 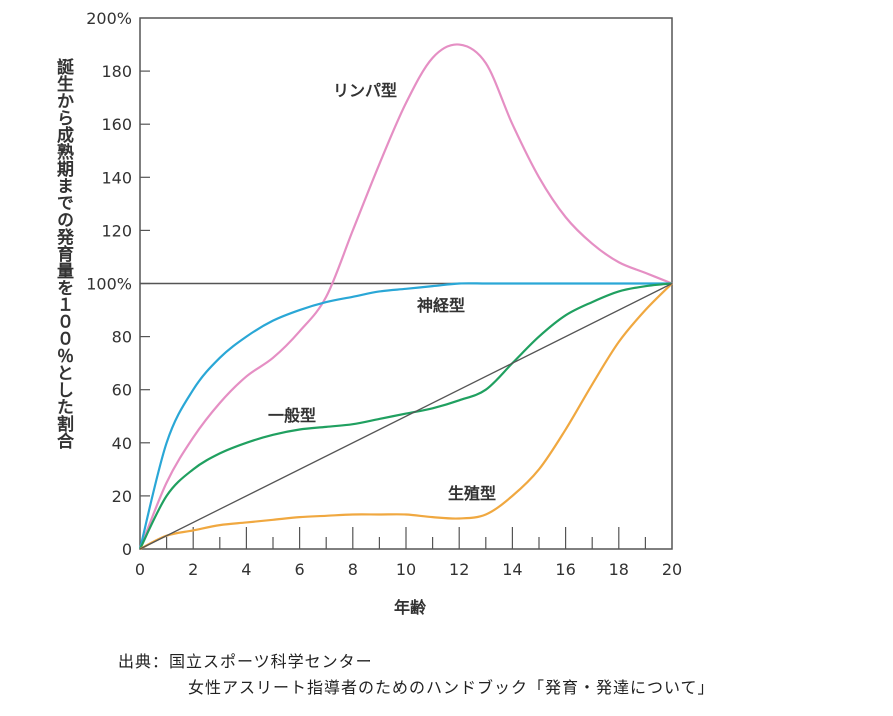 I want to click on y-tick-label: 180, so click(x=116, y=71).